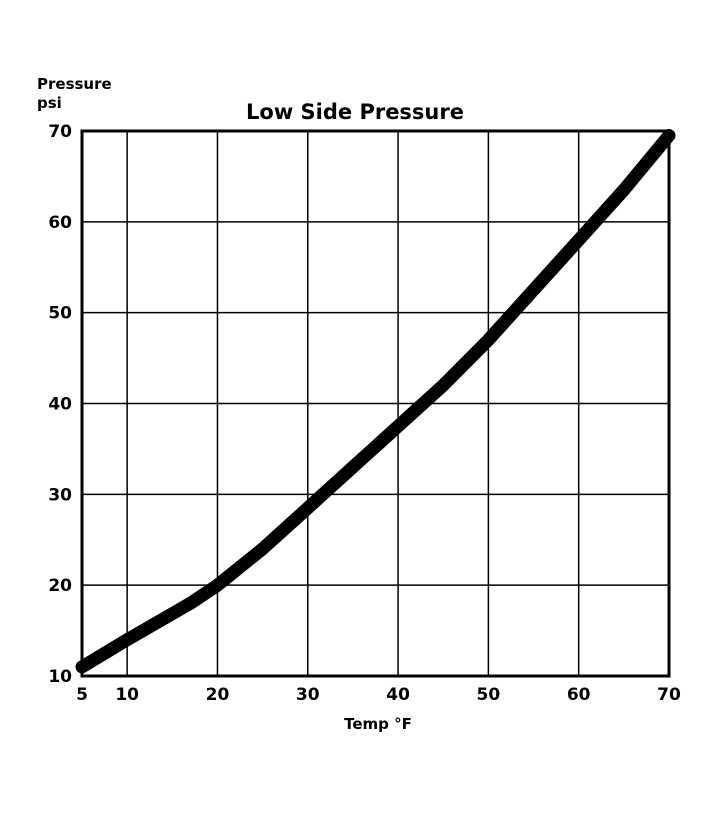 This screenshot has width=719, height=815. What do you see at coordinates (579, 695) in the screenshot?
I see `x-tick-label: 60` at bounding box center [579, 695].